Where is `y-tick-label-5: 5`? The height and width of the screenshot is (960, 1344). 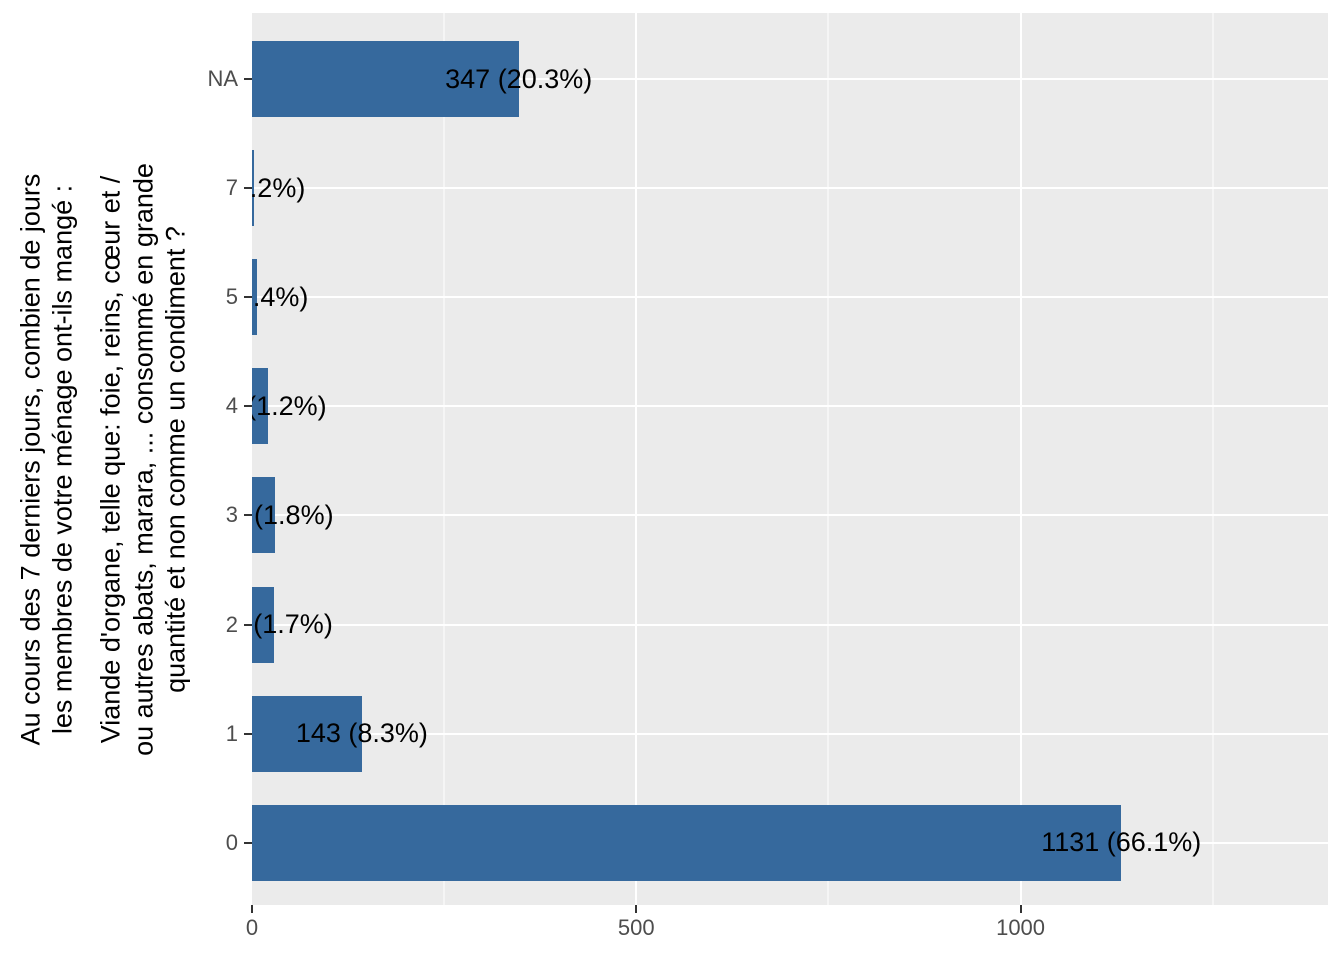
y-tick-label-5: 5 is located at coordinates (231, 297).